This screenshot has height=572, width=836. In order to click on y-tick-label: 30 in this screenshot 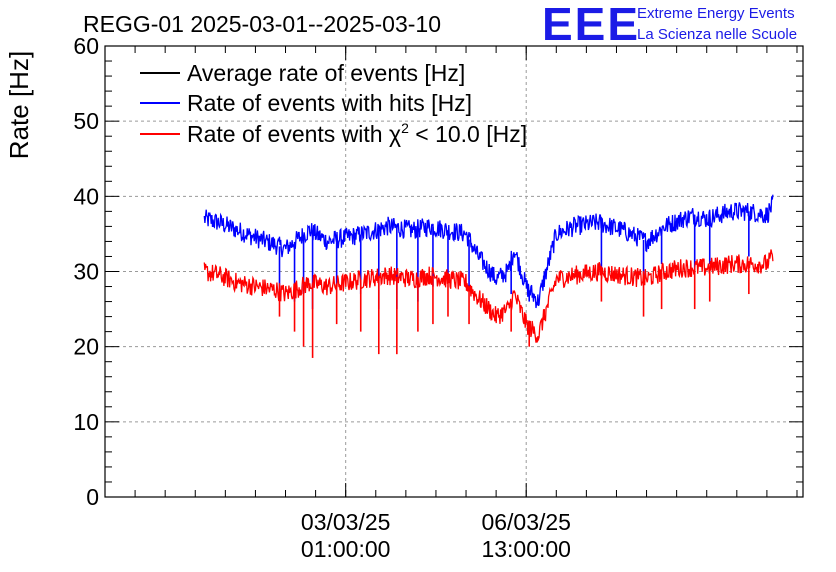, I will do `click(86, 272)`.